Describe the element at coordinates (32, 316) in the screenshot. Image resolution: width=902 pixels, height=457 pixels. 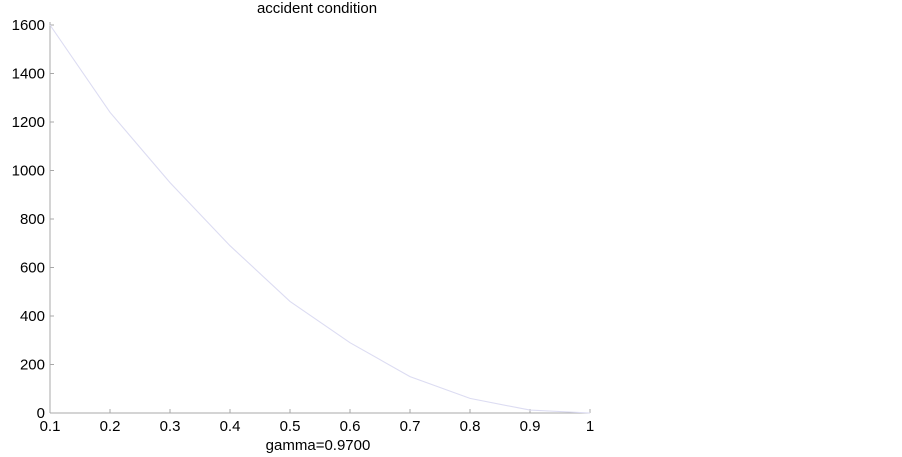
I see `y-tick-label: 400` at that location.